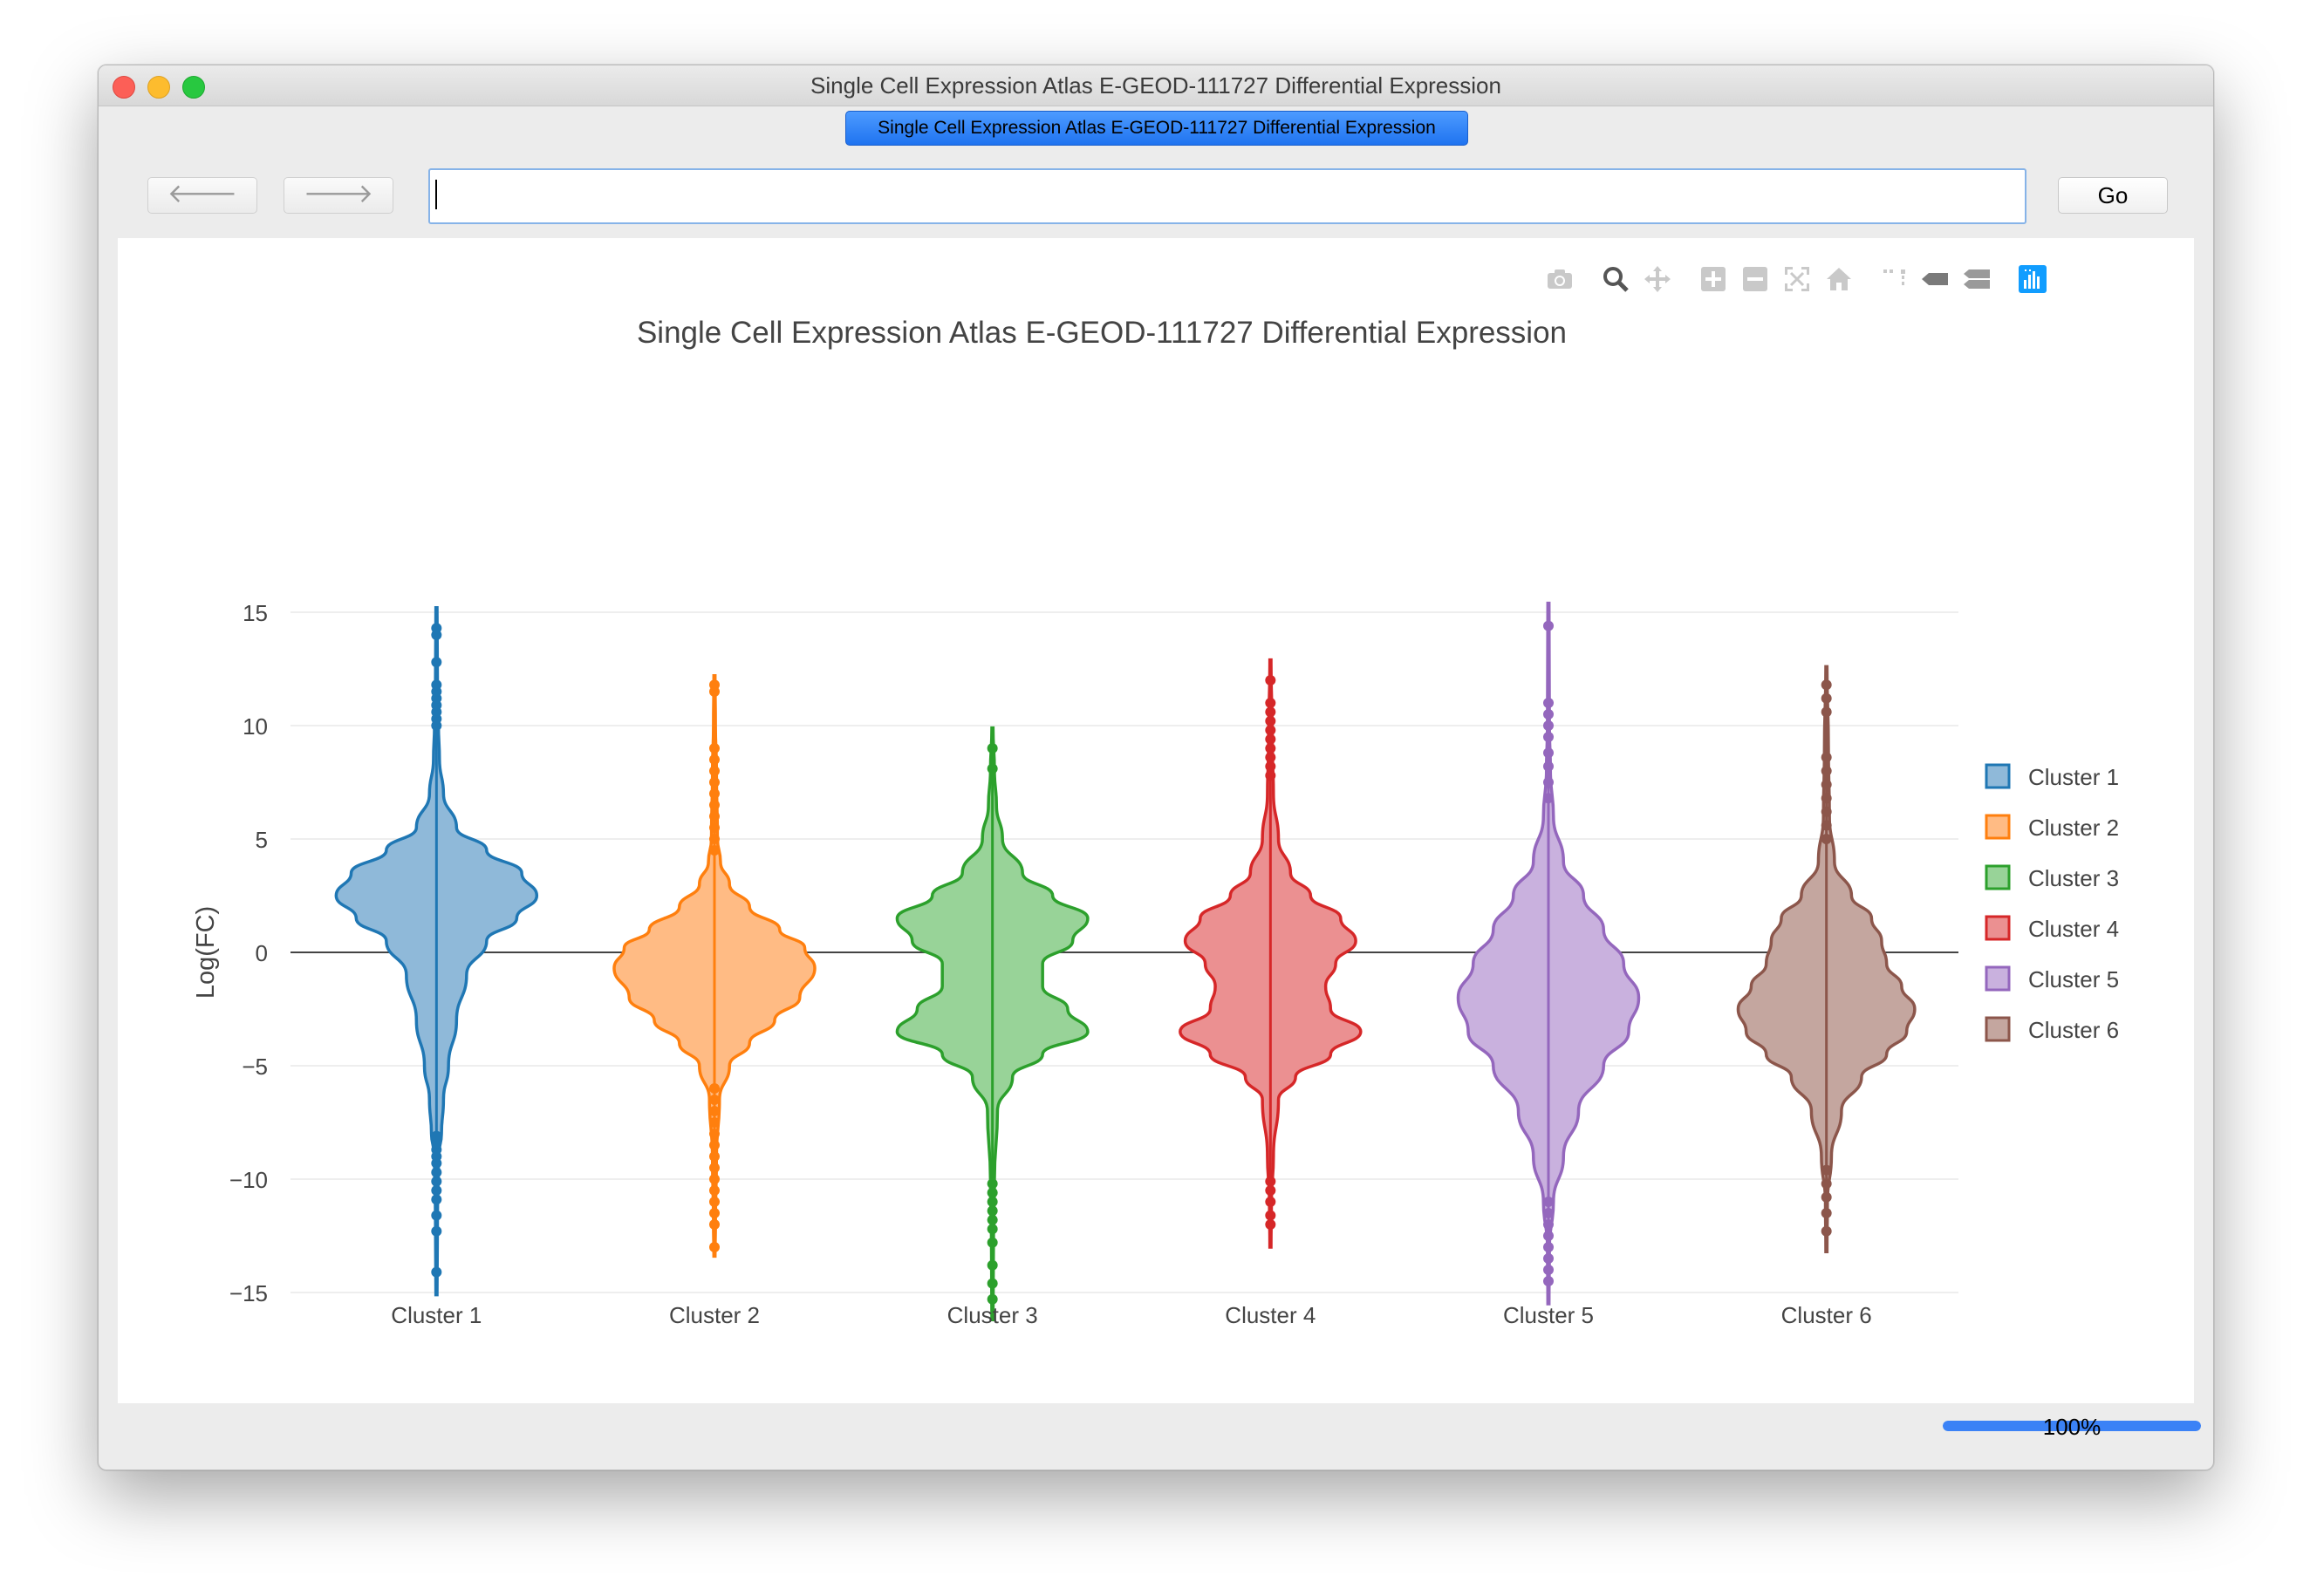  I want to click on autoscale-icon, so click(1797, 279).